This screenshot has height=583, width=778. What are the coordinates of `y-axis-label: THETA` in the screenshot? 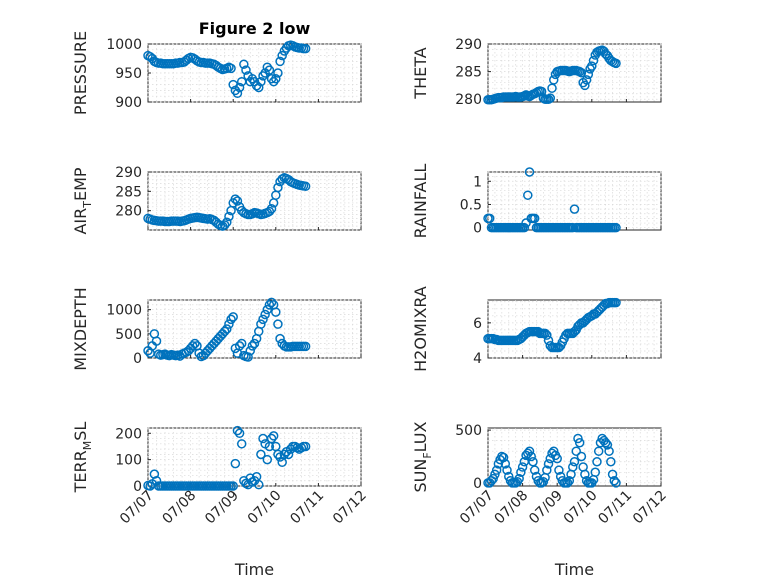 It's located at (420, 73).